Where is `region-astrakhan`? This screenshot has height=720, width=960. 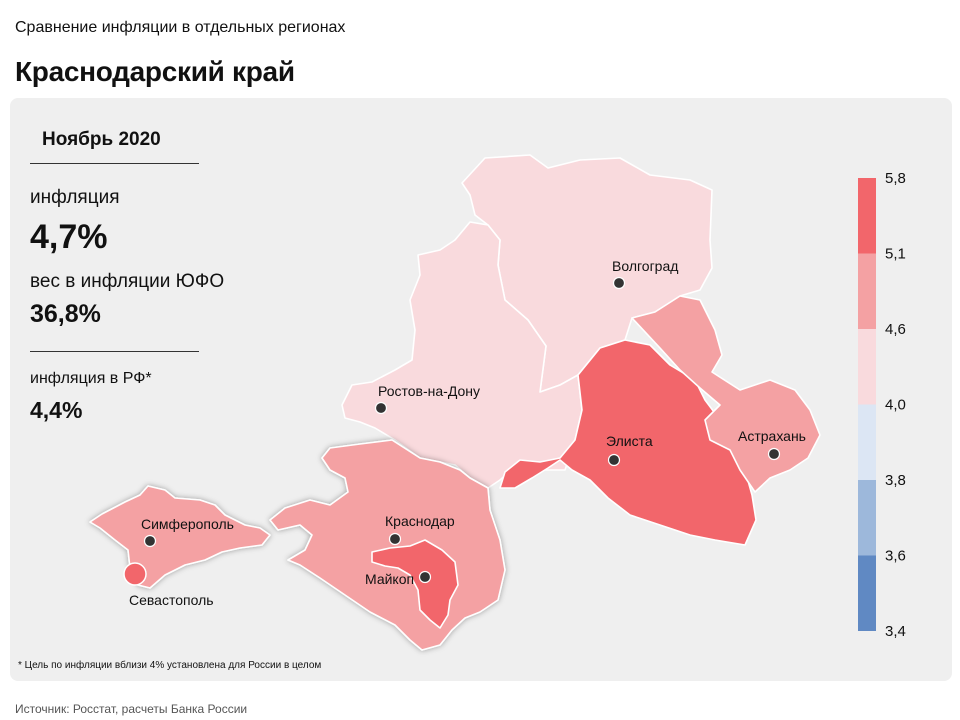
region-astrakhan is located at coordinates (726, 394).